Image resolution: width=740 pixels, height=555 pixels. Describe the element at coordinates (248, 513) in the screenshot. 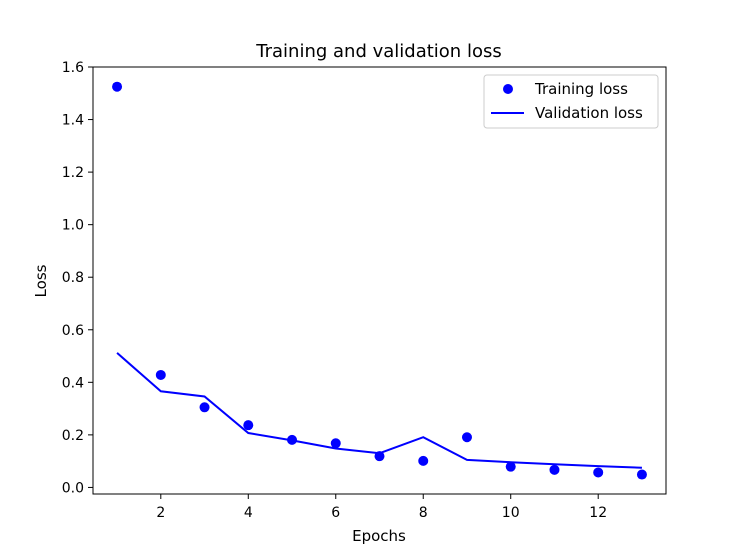

I see `x-tick-label: 4` at that location.